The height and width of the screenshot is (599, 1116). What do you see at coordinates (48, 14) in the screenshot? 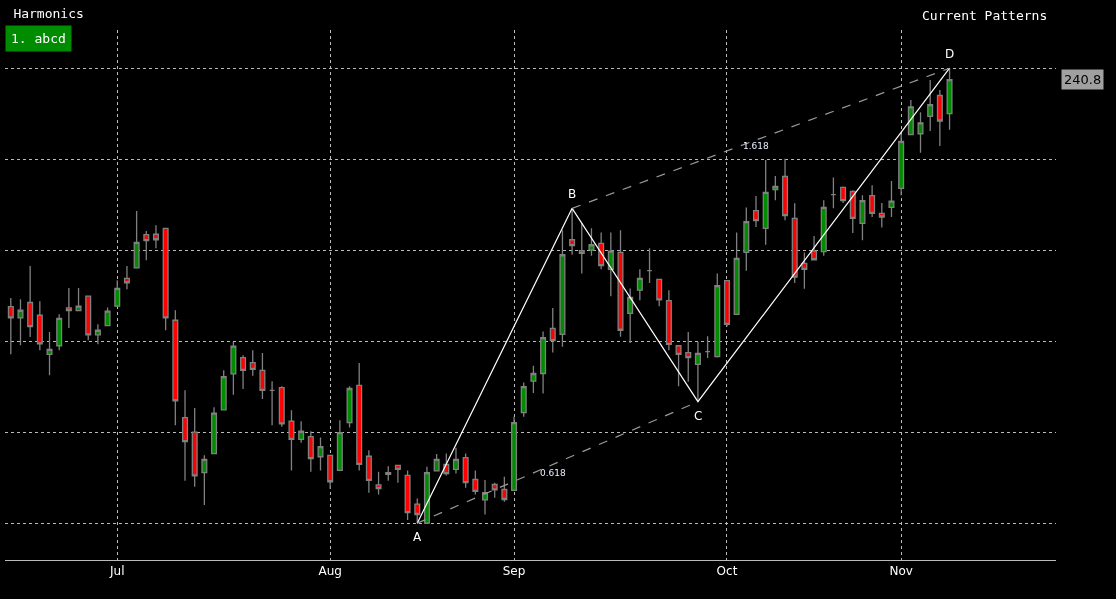
I see `chart-title: Harmonics` at bounding box center [48, 14].